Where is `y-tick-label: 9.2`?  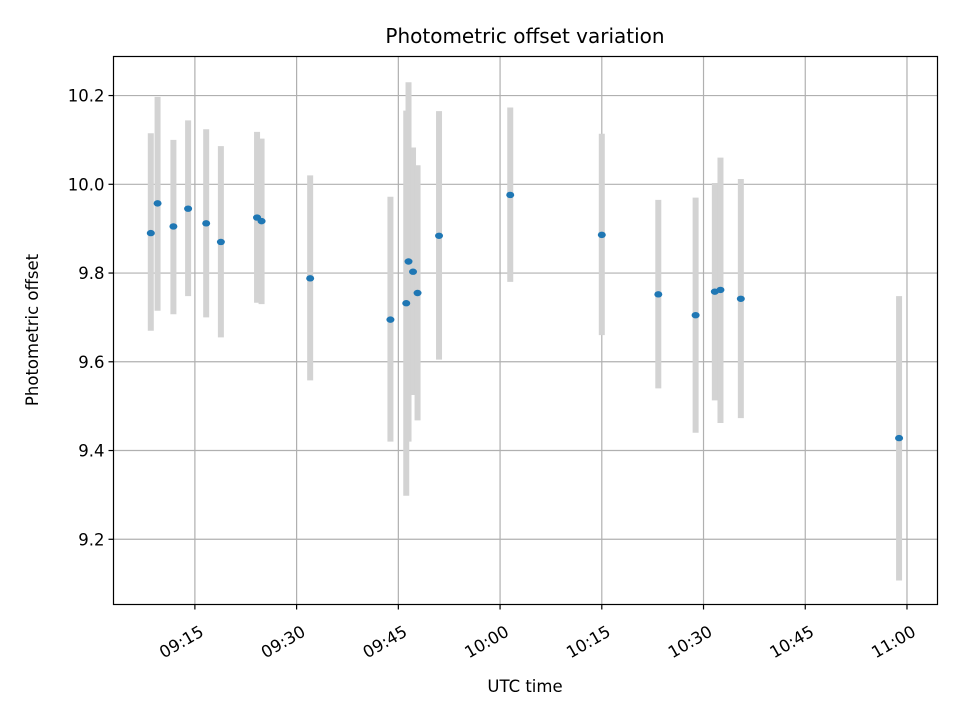 y-tick-label: 9.2 is located at coordinates (91, 539).